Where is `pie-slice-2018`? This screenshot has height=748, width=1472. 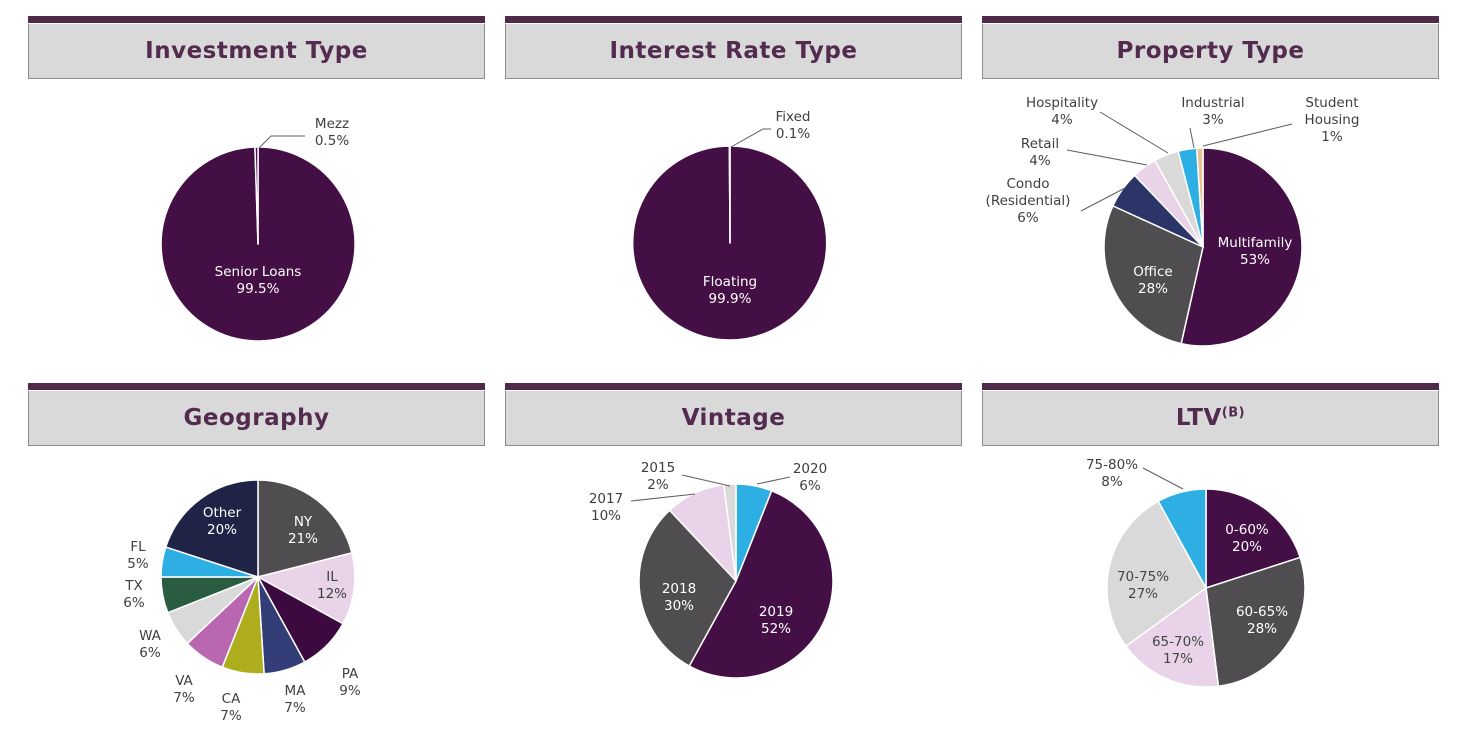 pie-slice-2018 is located at coordinates (687, 588).